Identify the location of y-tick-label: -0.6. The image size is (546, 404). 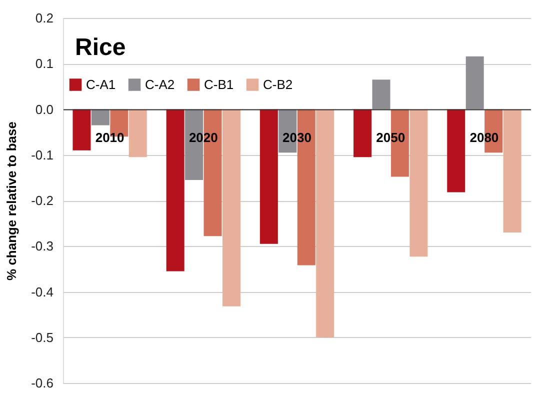
(42, 383).